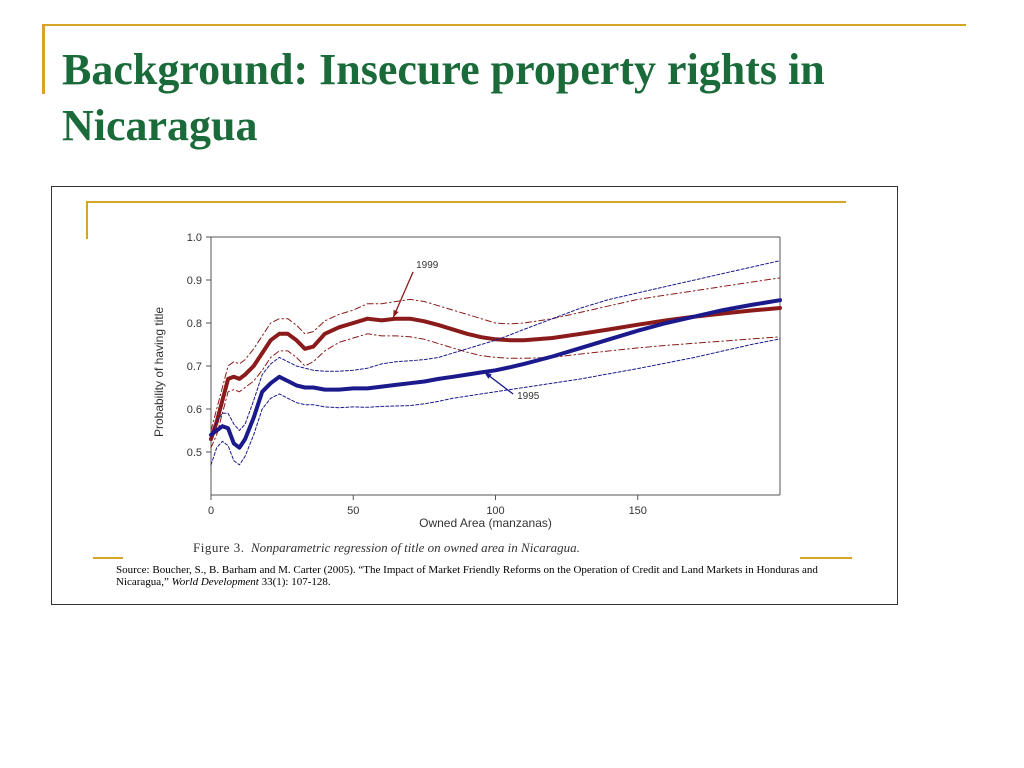 The image size is (1024, 768). Describe the element at coordinates (396, 313) in the screenshot. I see `annotation-1999-arrowhead` at that location.